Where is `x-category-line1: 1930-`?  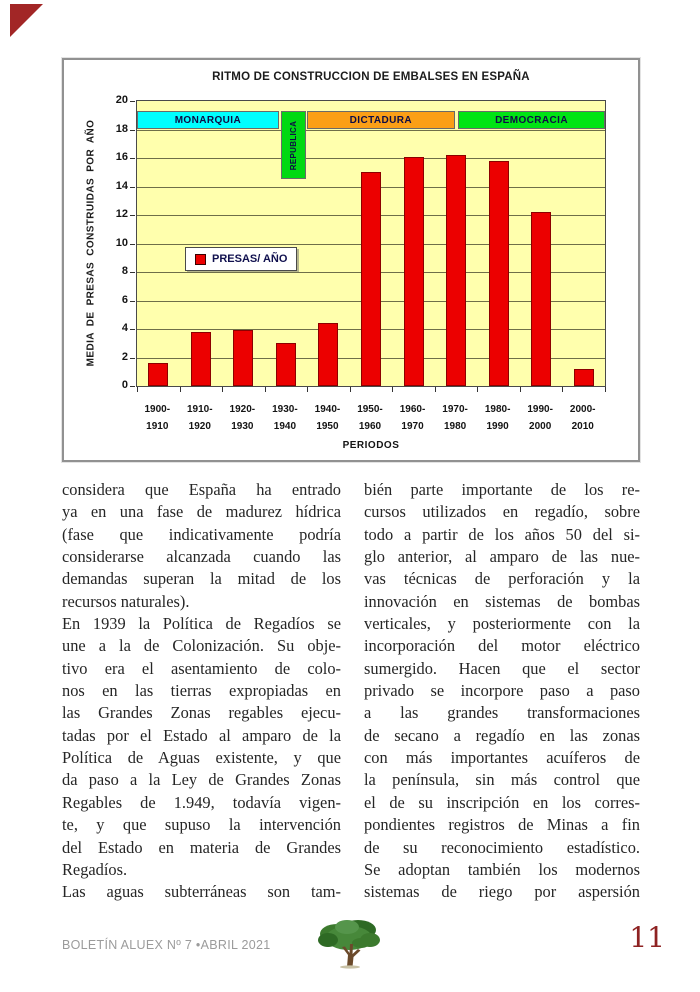
x-category-line1: 1930- is located at coordinates (285, 409).